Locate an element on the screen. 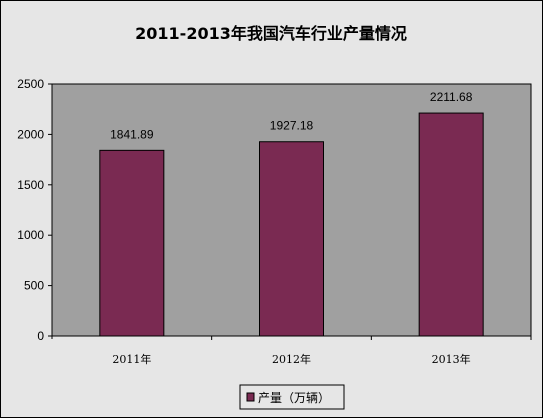 The image size is (543, 418). y-tick-label: 2500 is located at coordinates (30, 84).